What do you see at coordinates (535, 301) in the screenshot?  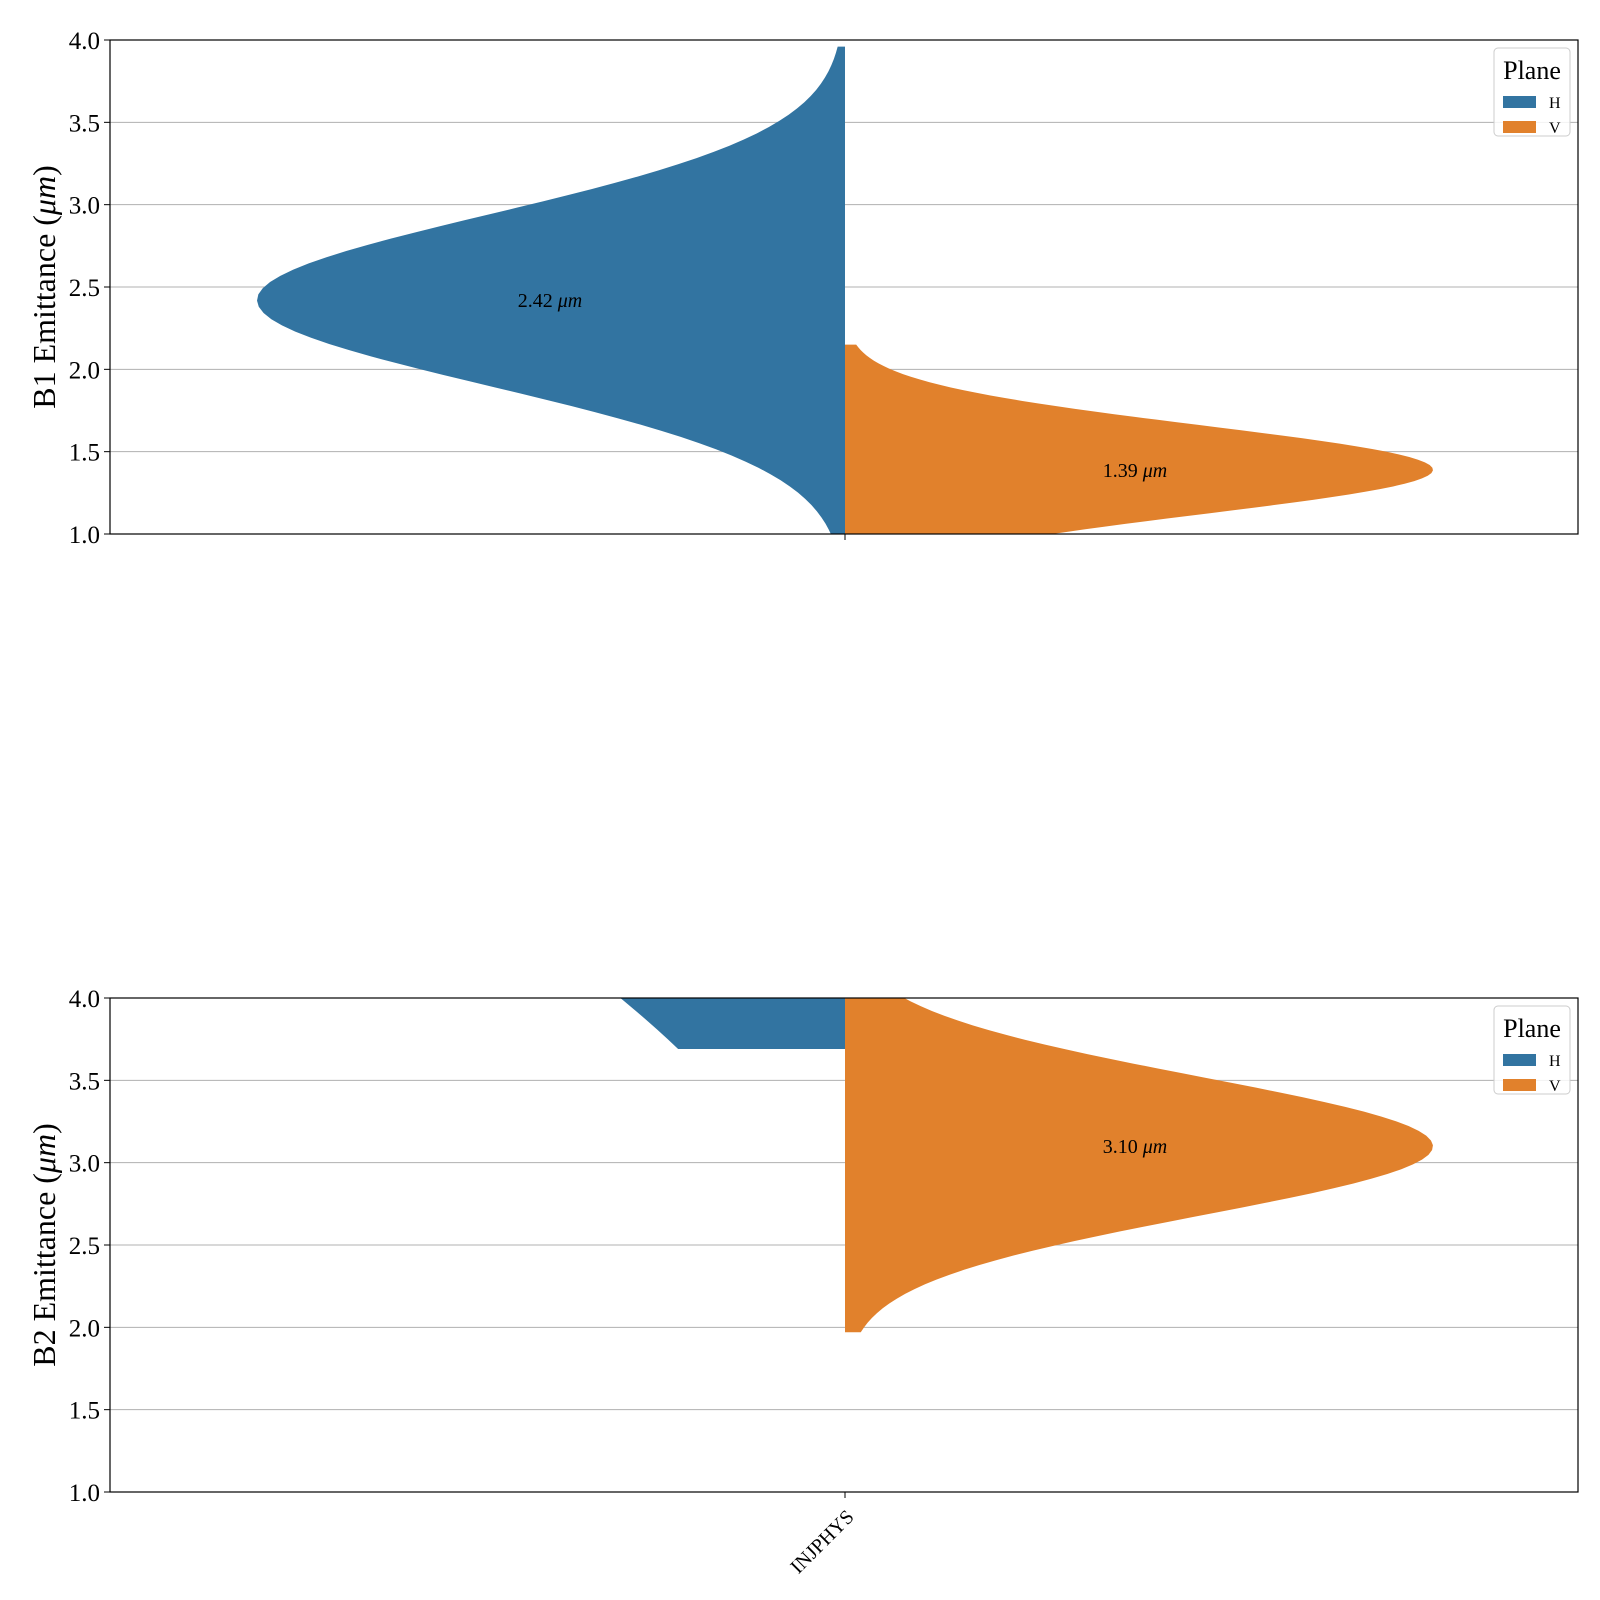 I see `annotation-value: 2.42` at bounding box center [535, 301].